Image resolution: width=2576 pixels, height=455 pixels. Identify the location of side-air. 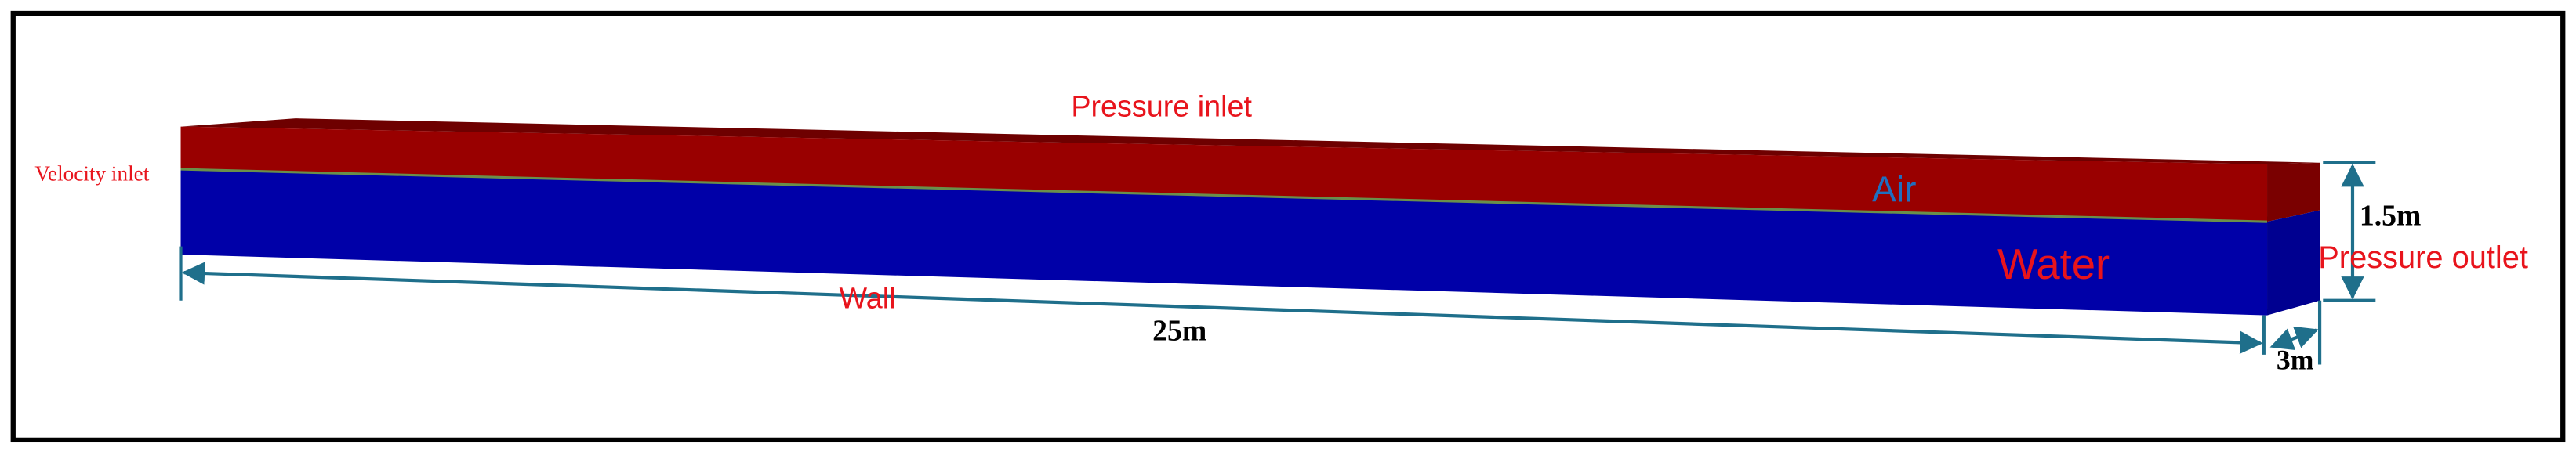
(2293, 192).